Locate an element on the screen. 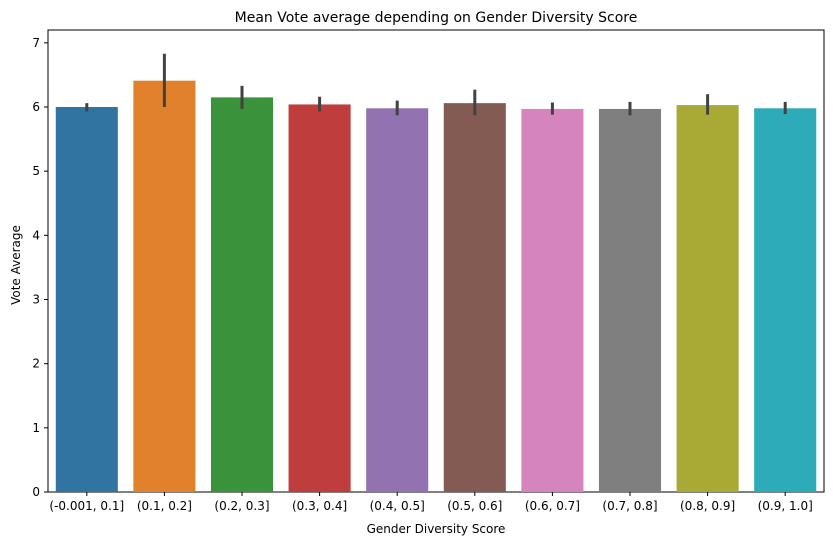 The image size is (833, 545). x-axis-label: Gender Diversity Score is located at coordinates (436, 529).